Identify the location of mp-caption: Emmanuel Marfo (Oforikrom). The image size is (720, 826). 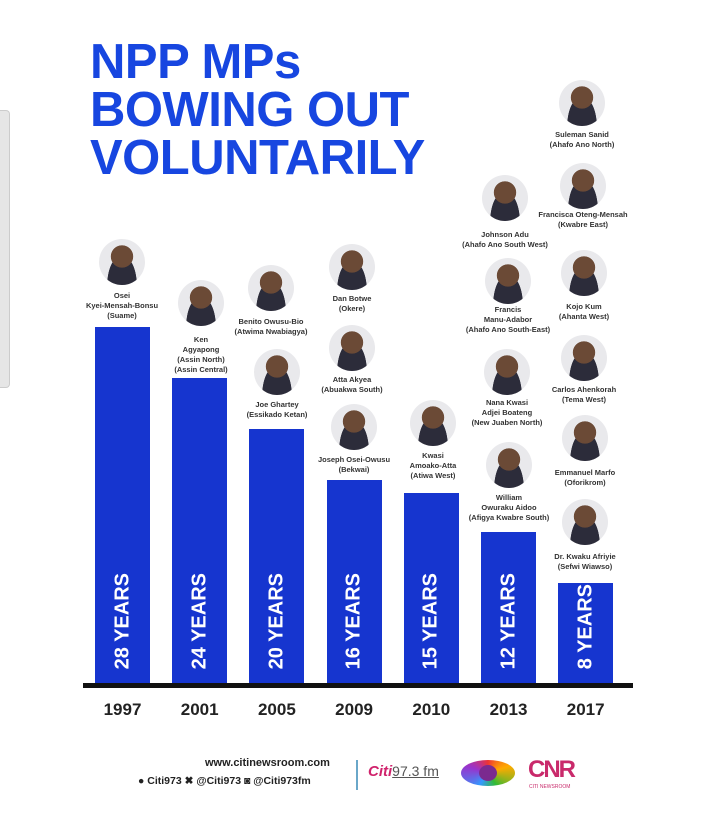
(585, 478).